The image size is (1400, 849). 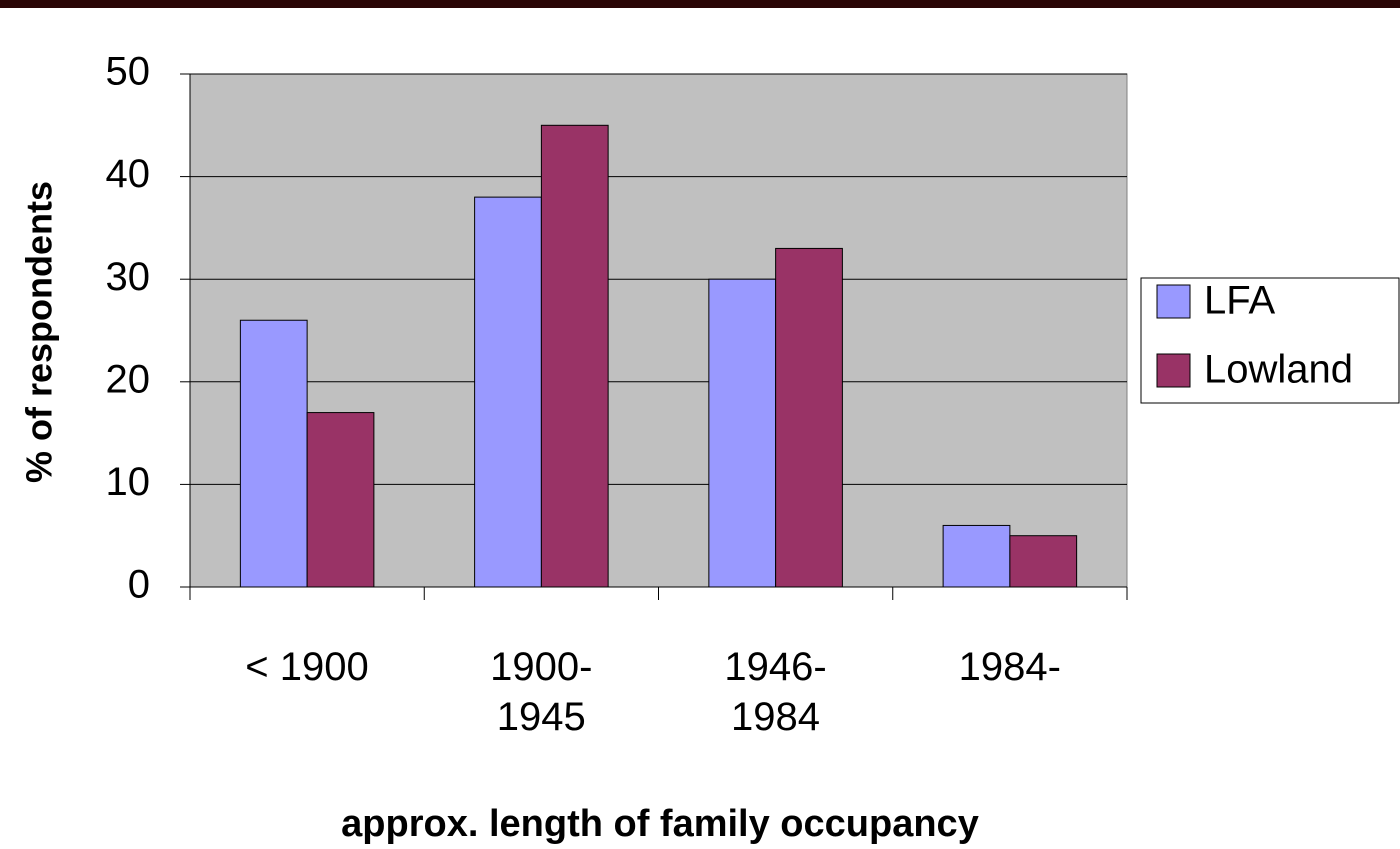 I want to click on y-tick-label: 40, so click(x=128, y=174).